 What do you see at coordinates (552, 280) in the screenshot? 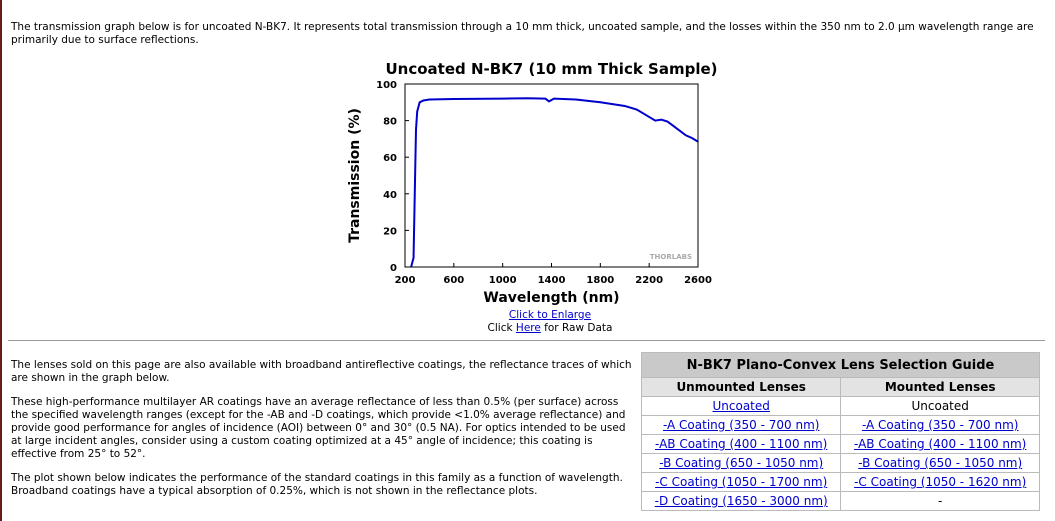
I see `x-tick-label: 1400` at bounding box center [552, 280].